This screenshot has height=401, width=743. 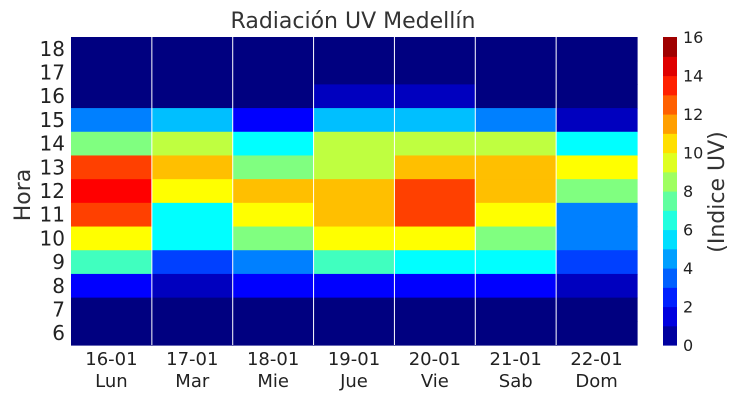 What do you see at coordinates (52, 73) in the screenshot?
I see `y-tick-label: 17` at bounding box center [52, 73].